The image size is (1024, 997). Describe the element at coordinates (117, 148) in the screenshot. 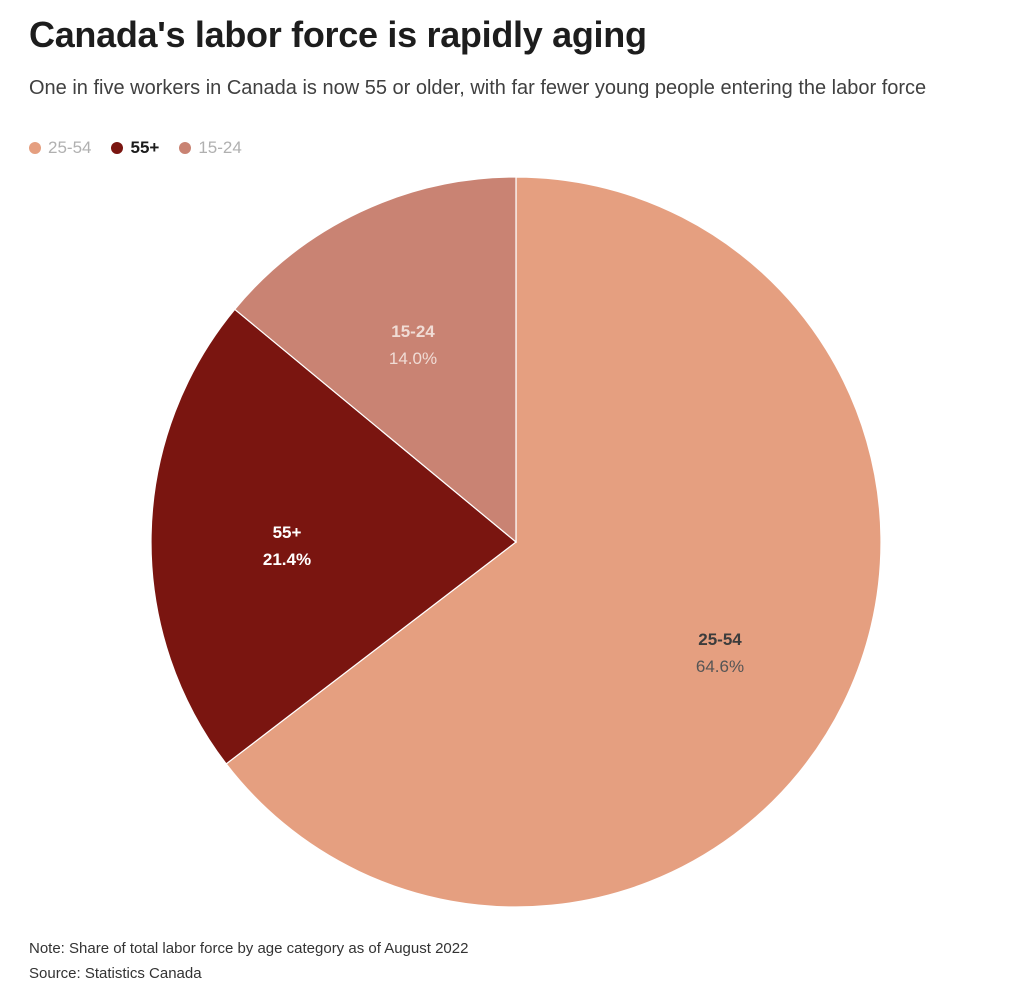

I see `legend-swatch-55-plus` at that location.